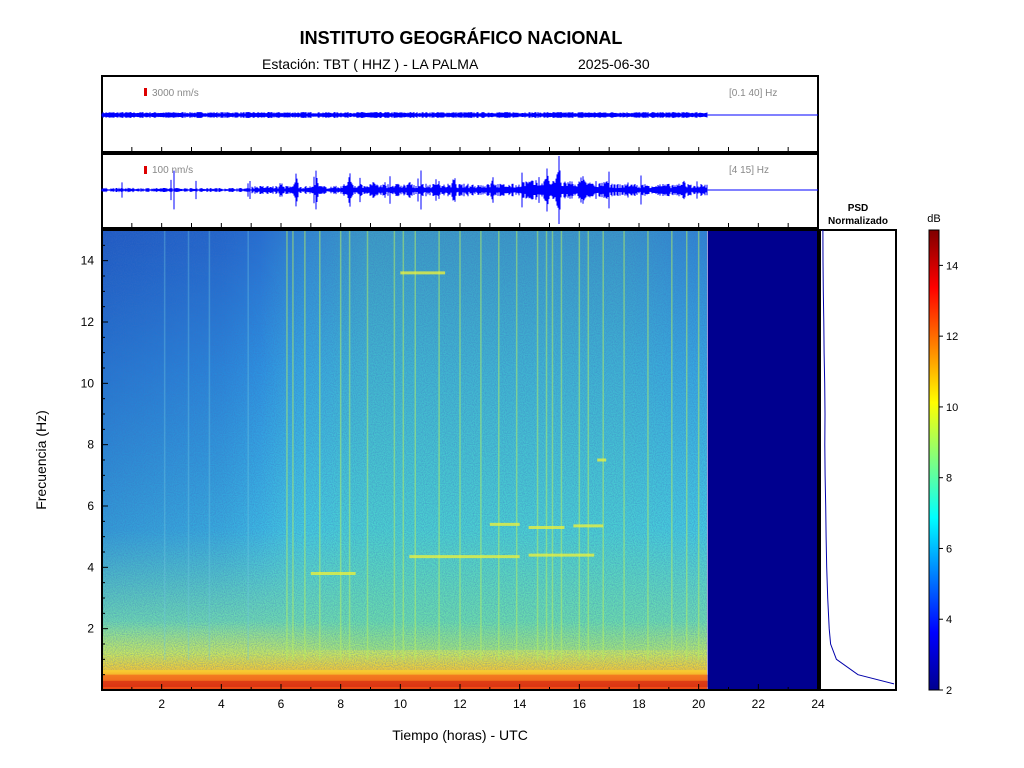  What do you see at coordinates (749, 170) in the screenshot?
I see `trace2-band-label: [4 15] Hz` at bounding box center [749, 170].